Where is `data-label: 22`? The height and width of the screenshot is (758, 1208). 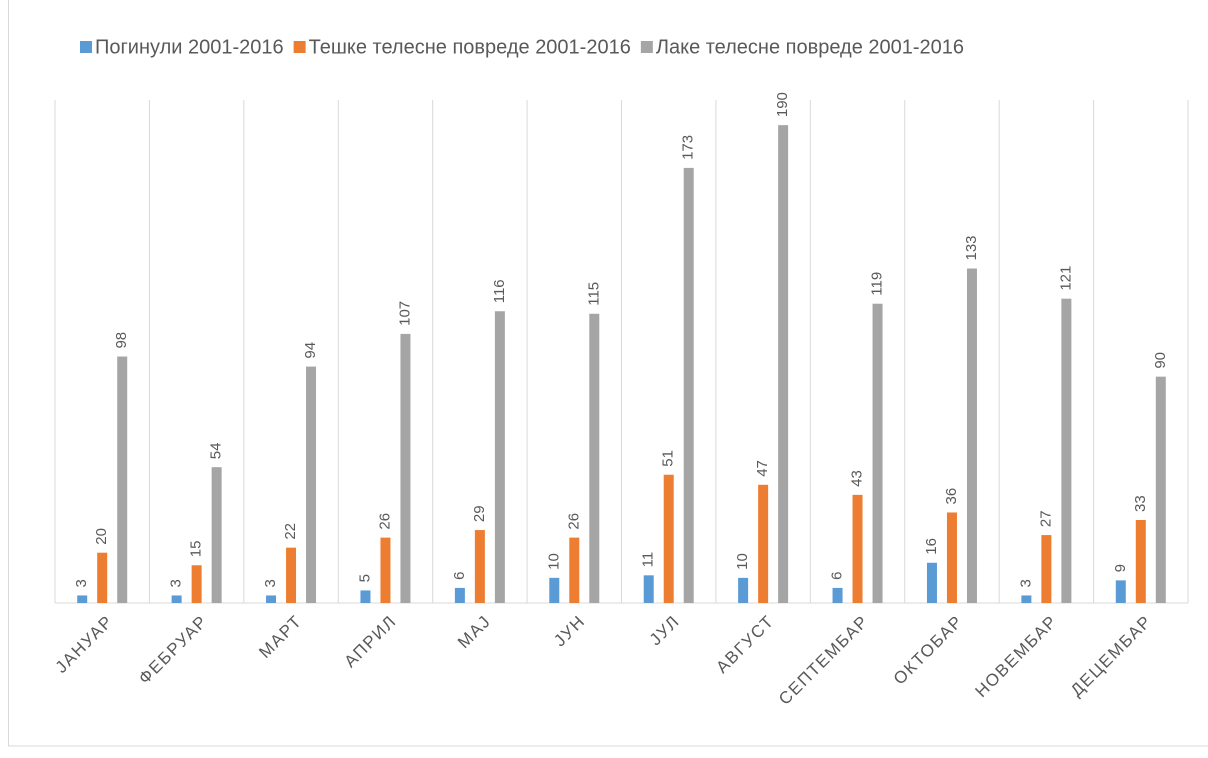 data-label: 22 is located at coordinates (290, 531).